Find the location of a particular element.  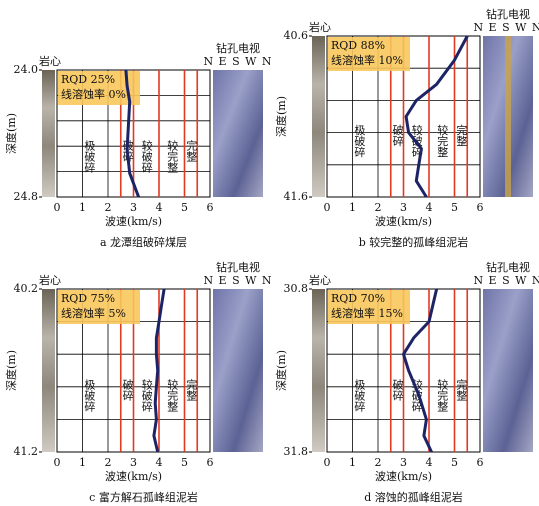

y-tick-label: 40.2 is located at coordinates (26, 288).